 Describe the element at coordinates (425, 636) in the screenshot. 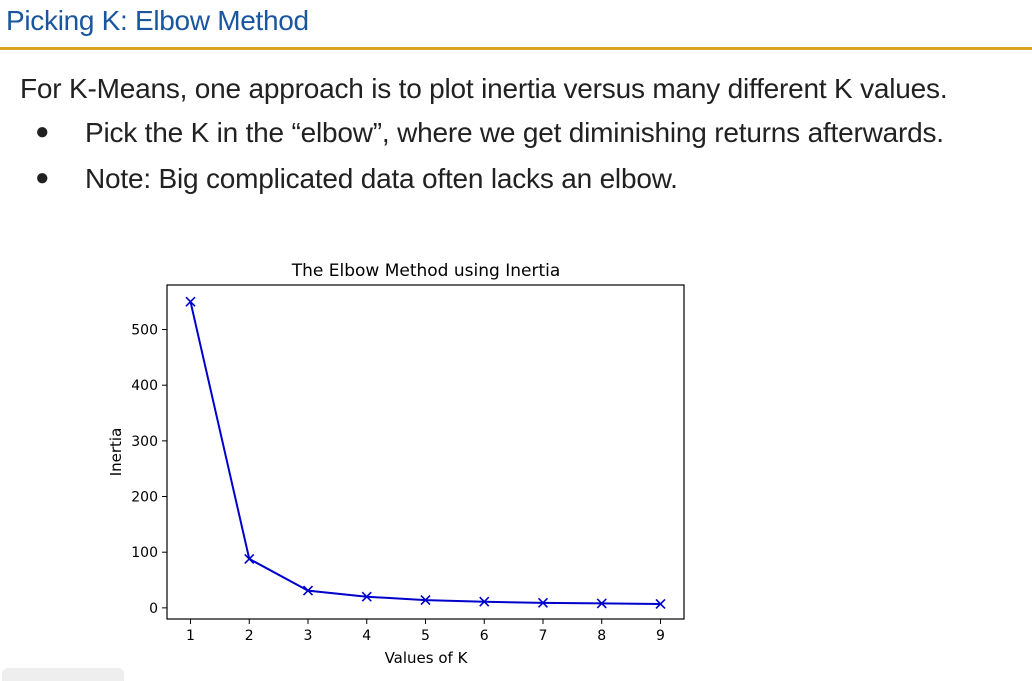

I see `x-tick-label: 5` at that location.